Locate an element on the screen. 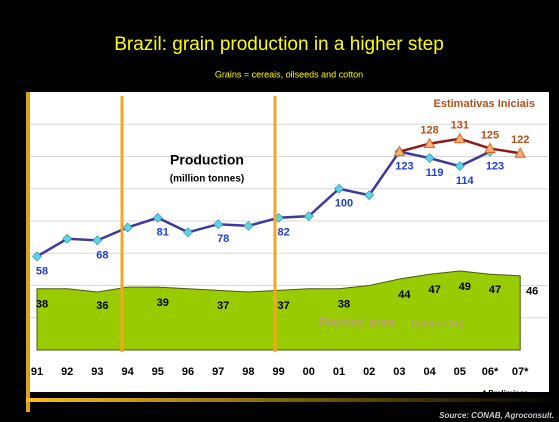 This screenshot has width=559, height=422. x-tick-label: 92 is located at coordinates (67, 372).